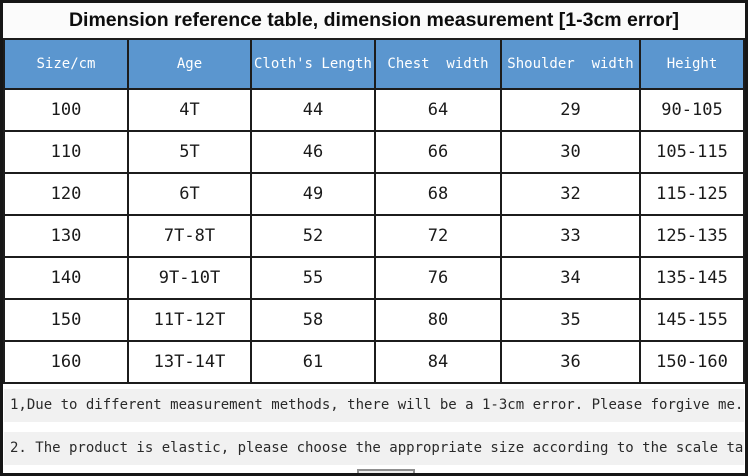 This screenshot has width=748, height=476. What do you see at coordinates (438, 278) in the screenshot?
I see `chest-cell: 76` at bounding box center [438, 278].